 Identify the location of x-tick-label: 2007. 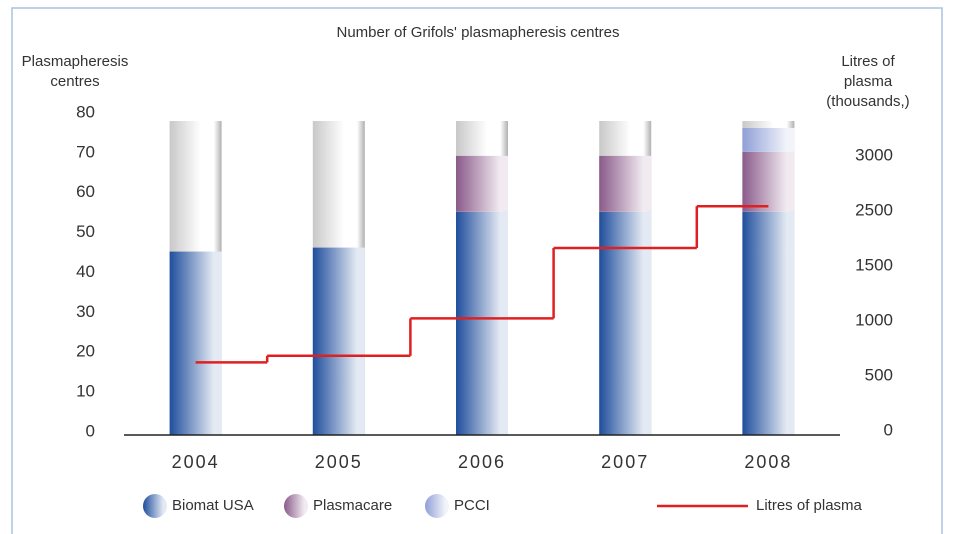
(625, 462).